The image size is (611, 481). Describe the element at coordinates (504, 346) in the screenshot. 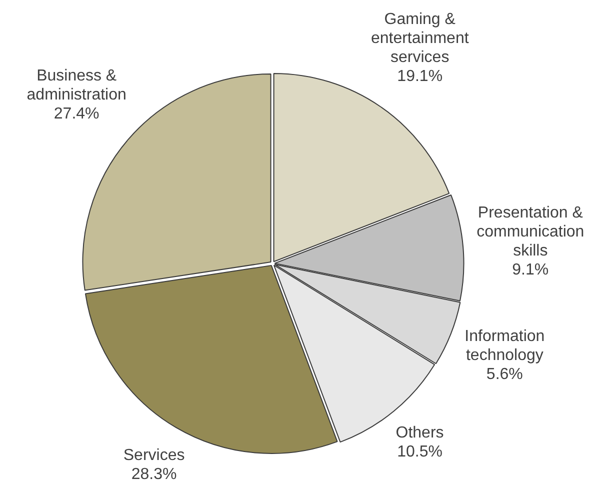

I see `slice-label: Information technology` at that location.